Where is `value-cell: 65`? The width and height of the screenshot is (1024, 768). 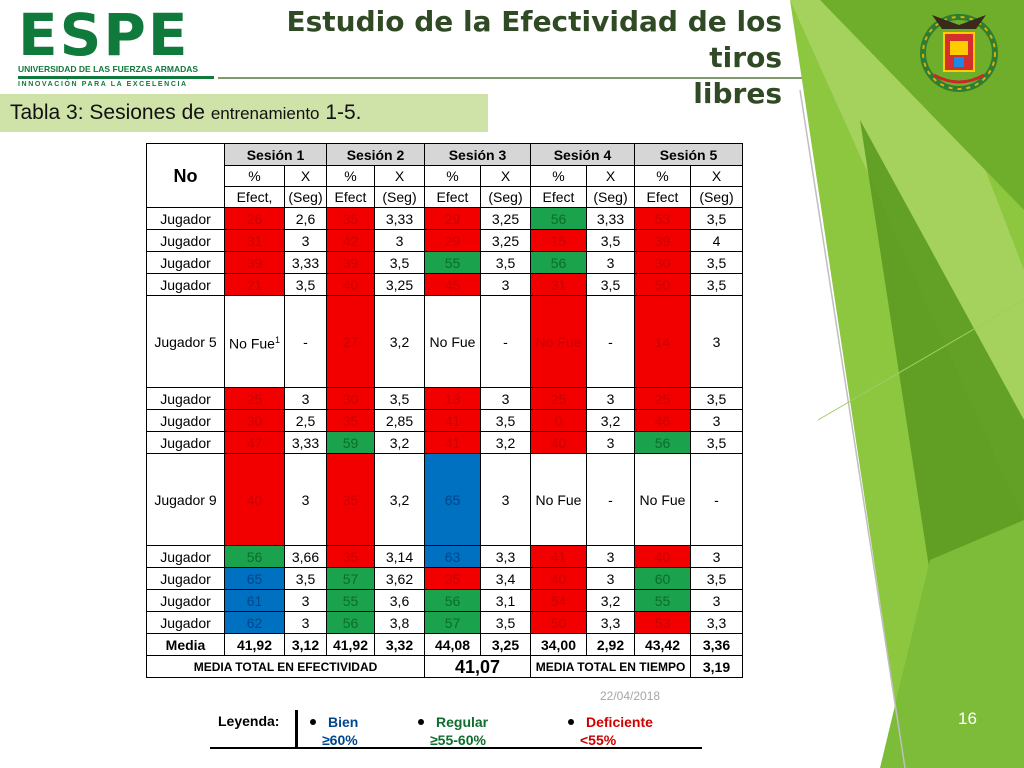
value-cell: 65 is located at coordinates (452, 499).